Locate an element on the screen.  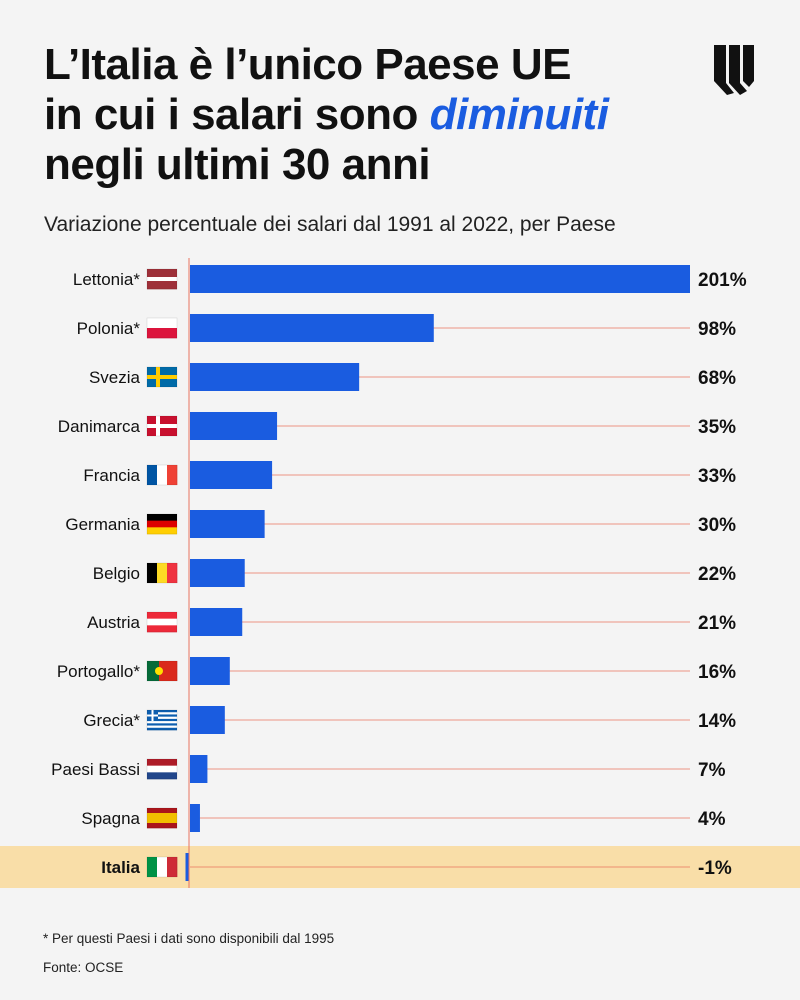
bar-austria is located at coordinates (216, 622).